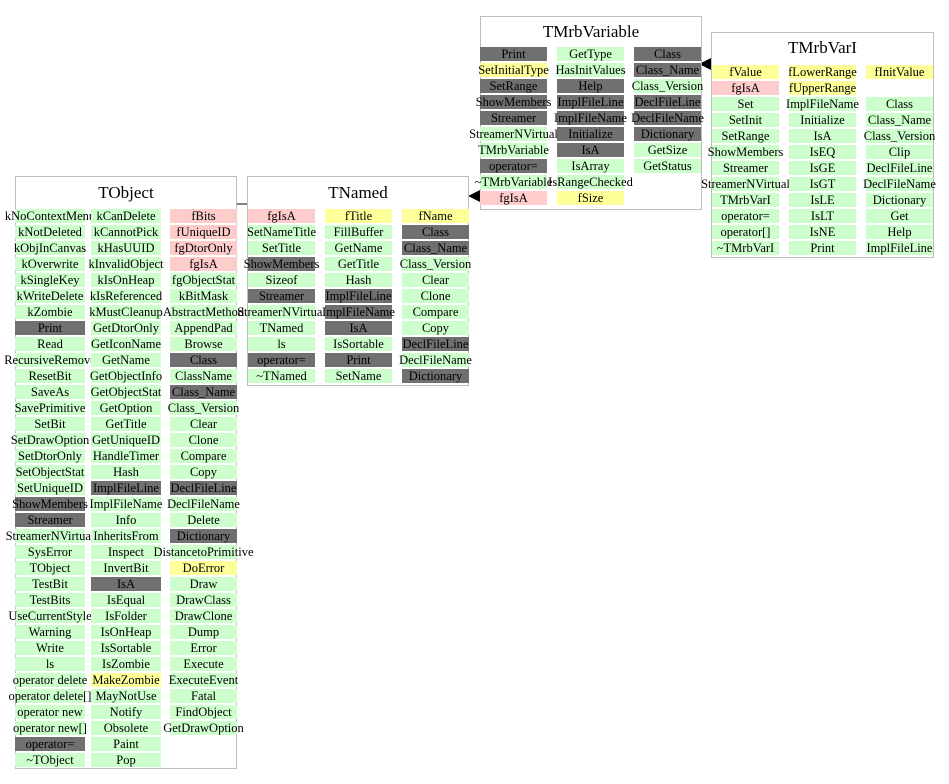  I want to click on member-name: kIsReferenced, so click(126, 296).